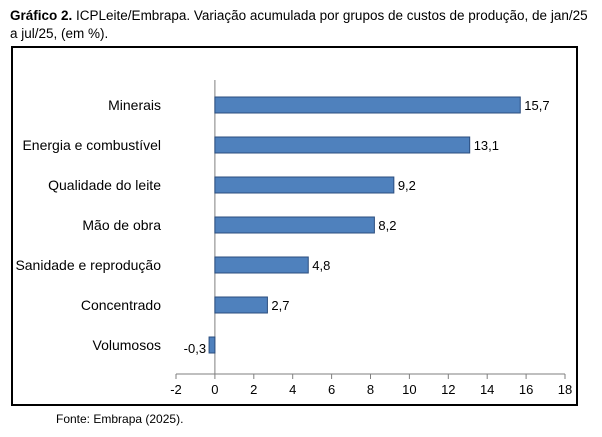 This screenshot has width=602, height=437. Describe the element at coordinates (536, 105) in the screenshot. I see `data-label: 15,7` at that location.